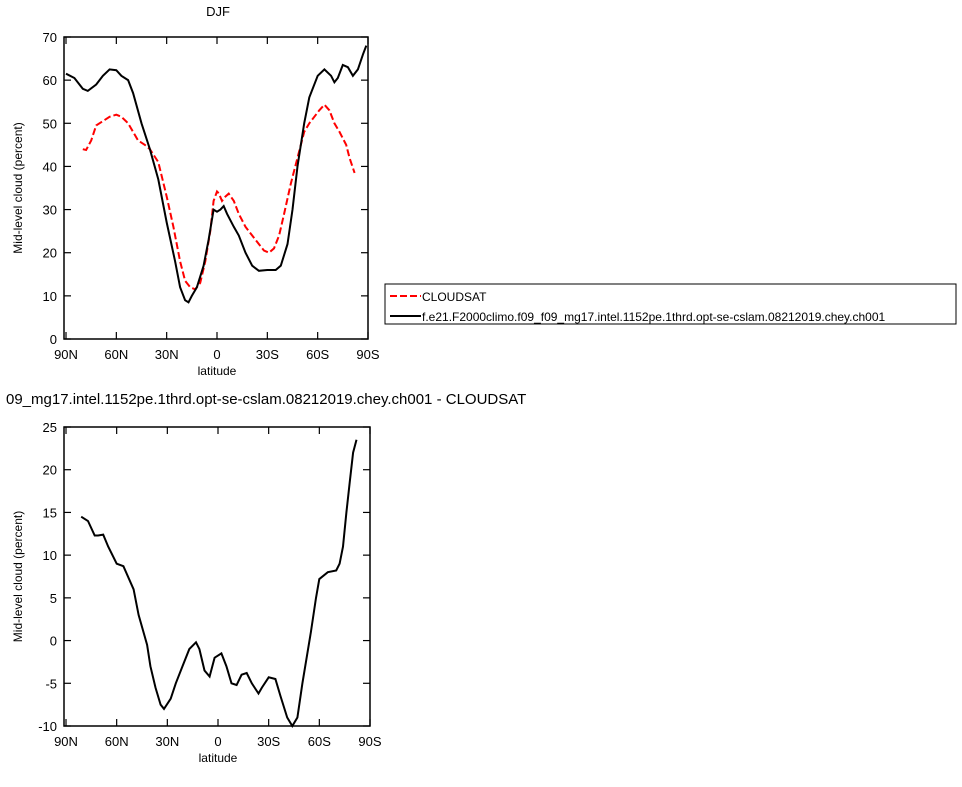  What do you see at coordinates (50, 512) in the screenshot?
I see `y-tick-label: 15` at bounding box center [50, 512].